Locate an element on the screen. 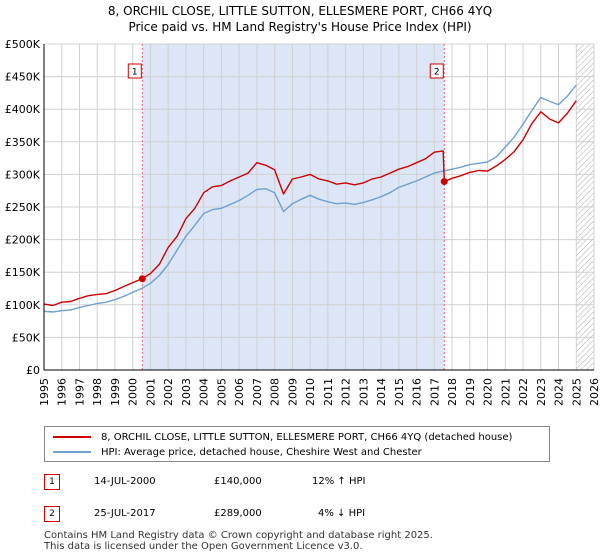  sale-price: £289,000 is located at coordinates (238, 513).